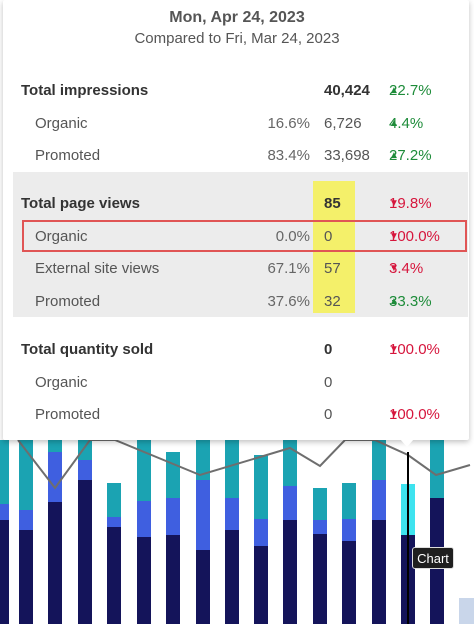 Image resolution: width=474 pixels, height=624 pixels. What do you see at coordinates (343, 123) in the screenshot?
I see `metric-value: 6,726` at bounding box center [343, 123].